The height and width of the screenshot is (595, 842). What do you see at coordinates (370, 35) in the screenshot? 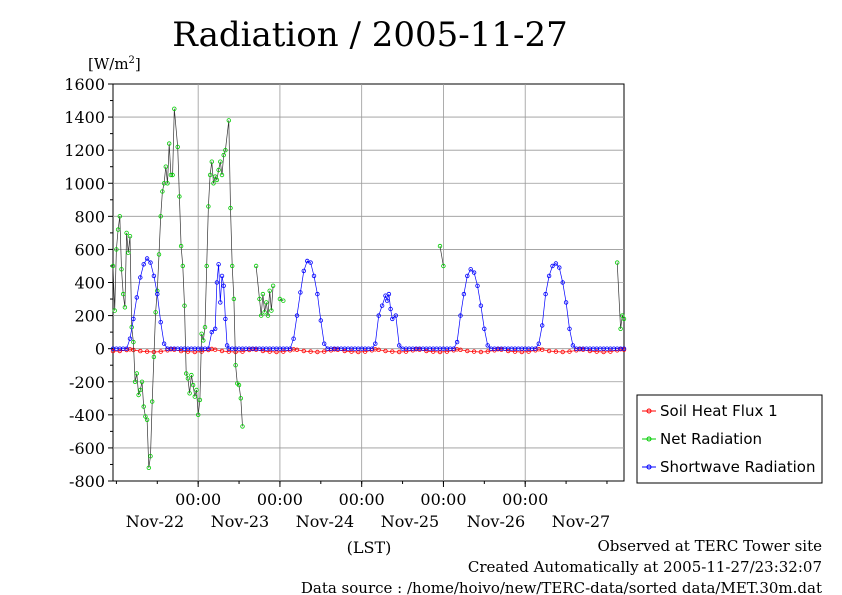
I see `chart-title: Radiation / 2005-11-27` at bounding box center [370, 35].